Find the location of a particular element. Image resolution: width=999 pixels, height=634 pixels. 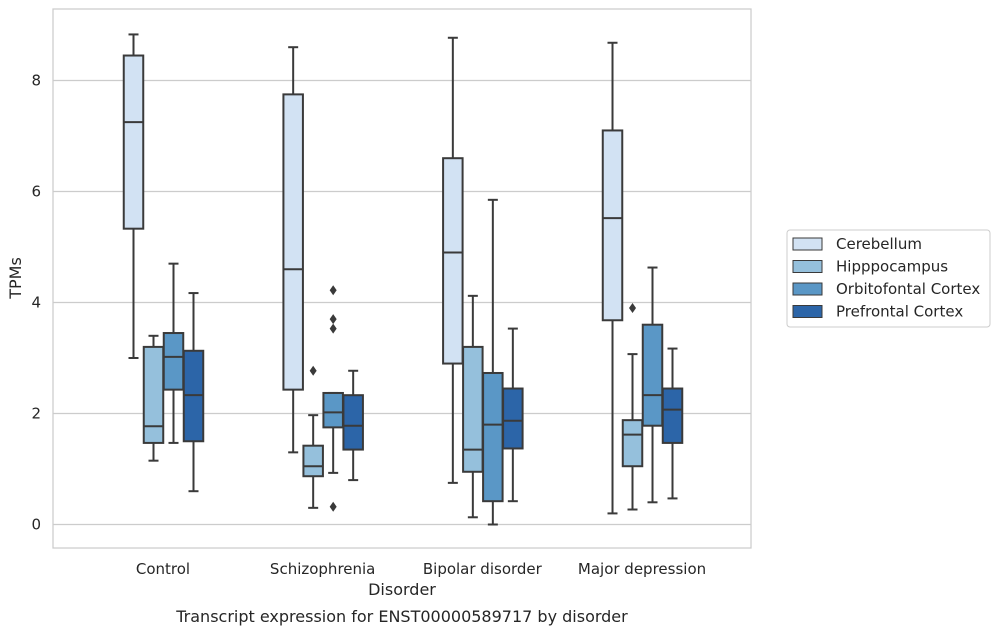

legend-label: Prefrontal Cortex is located at coordinates (899, 312).